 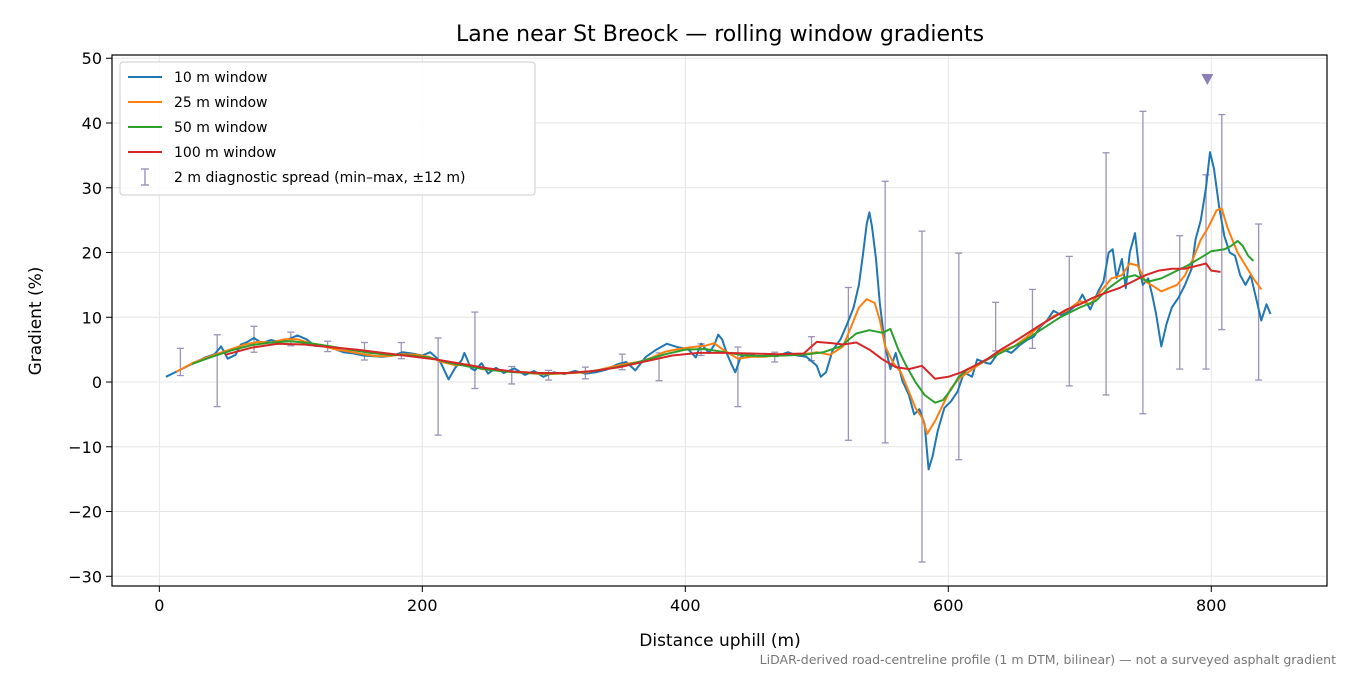 What do you see at coordinates (92, 58) in the screenshot?
I see `y-tick-label: 50` at bounding box center [92, 58].